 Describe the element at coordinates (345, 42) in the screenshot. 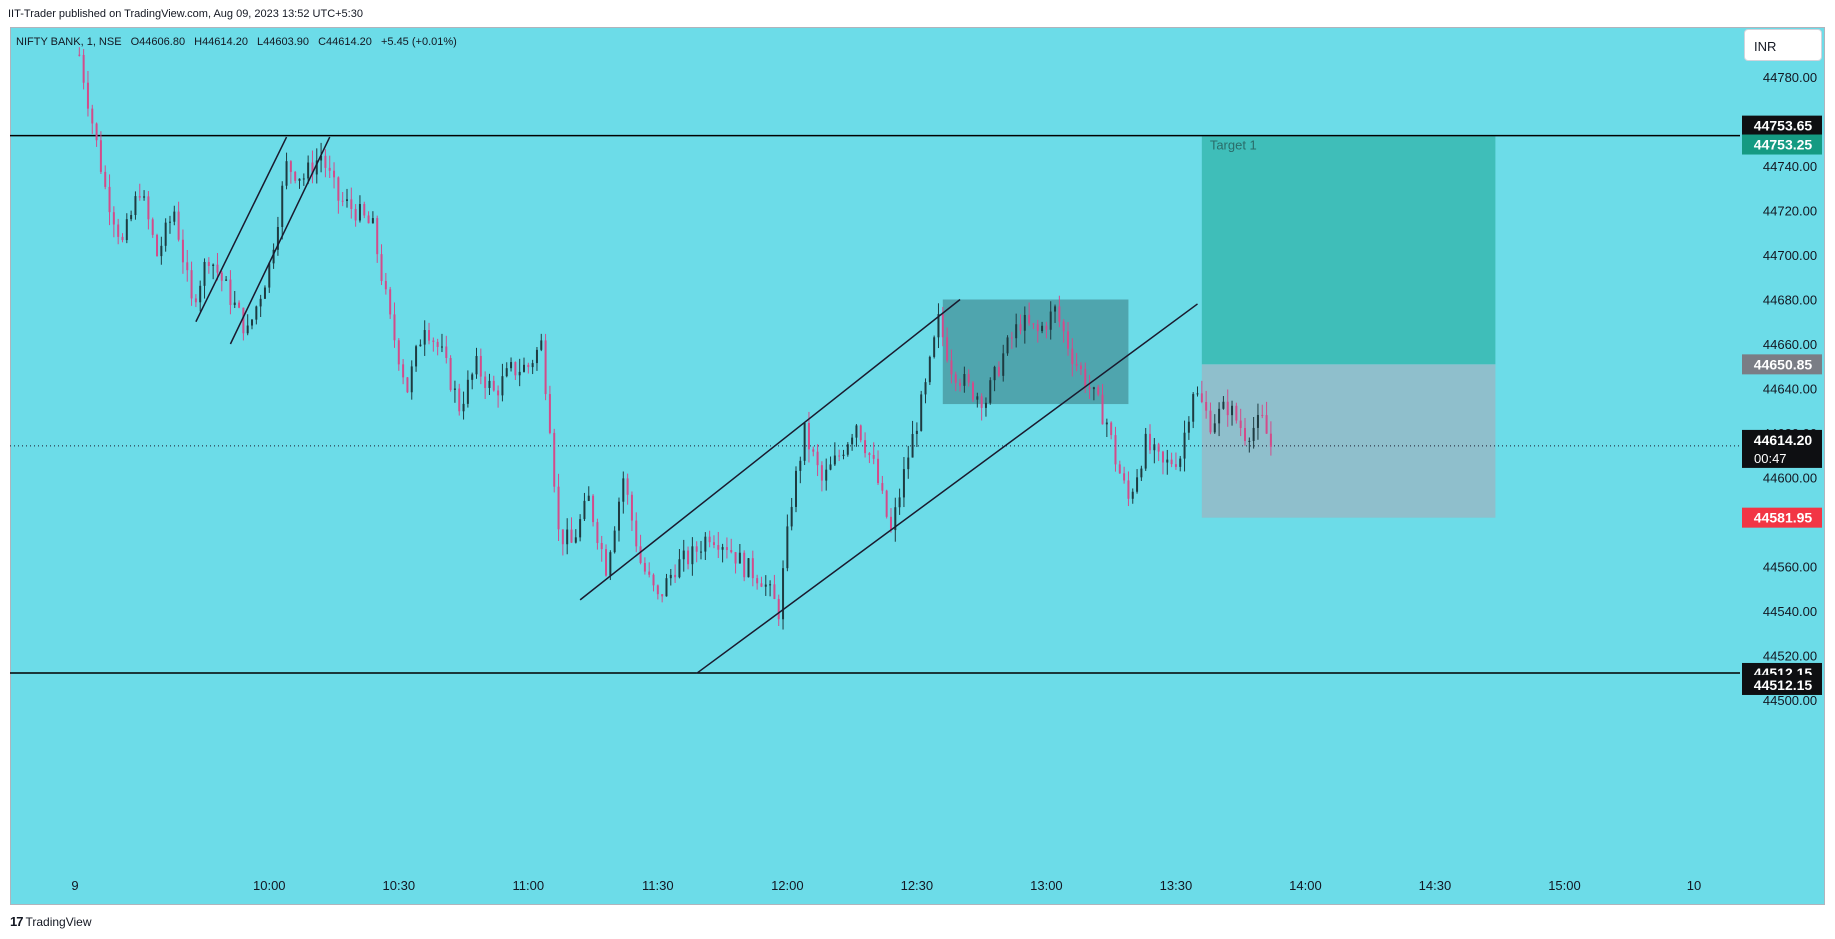

I see `close-value: C44614.20` at that location.